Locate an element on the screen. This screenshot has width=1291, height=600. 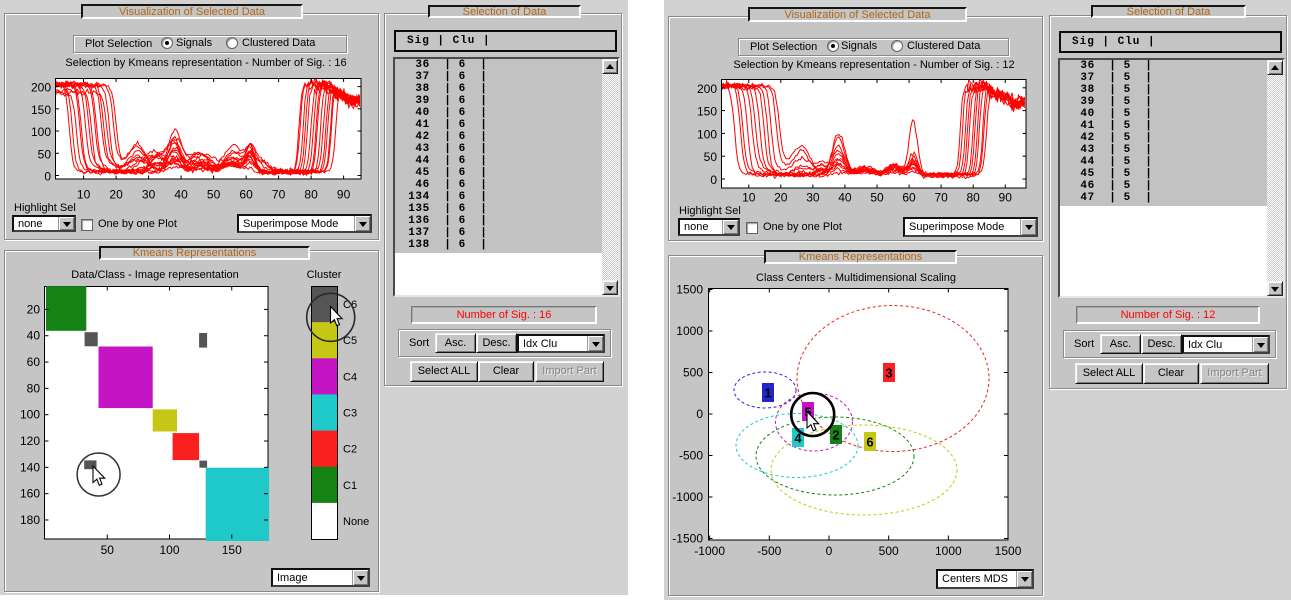
svg-text: 140 is located at coordinates (30, 467).